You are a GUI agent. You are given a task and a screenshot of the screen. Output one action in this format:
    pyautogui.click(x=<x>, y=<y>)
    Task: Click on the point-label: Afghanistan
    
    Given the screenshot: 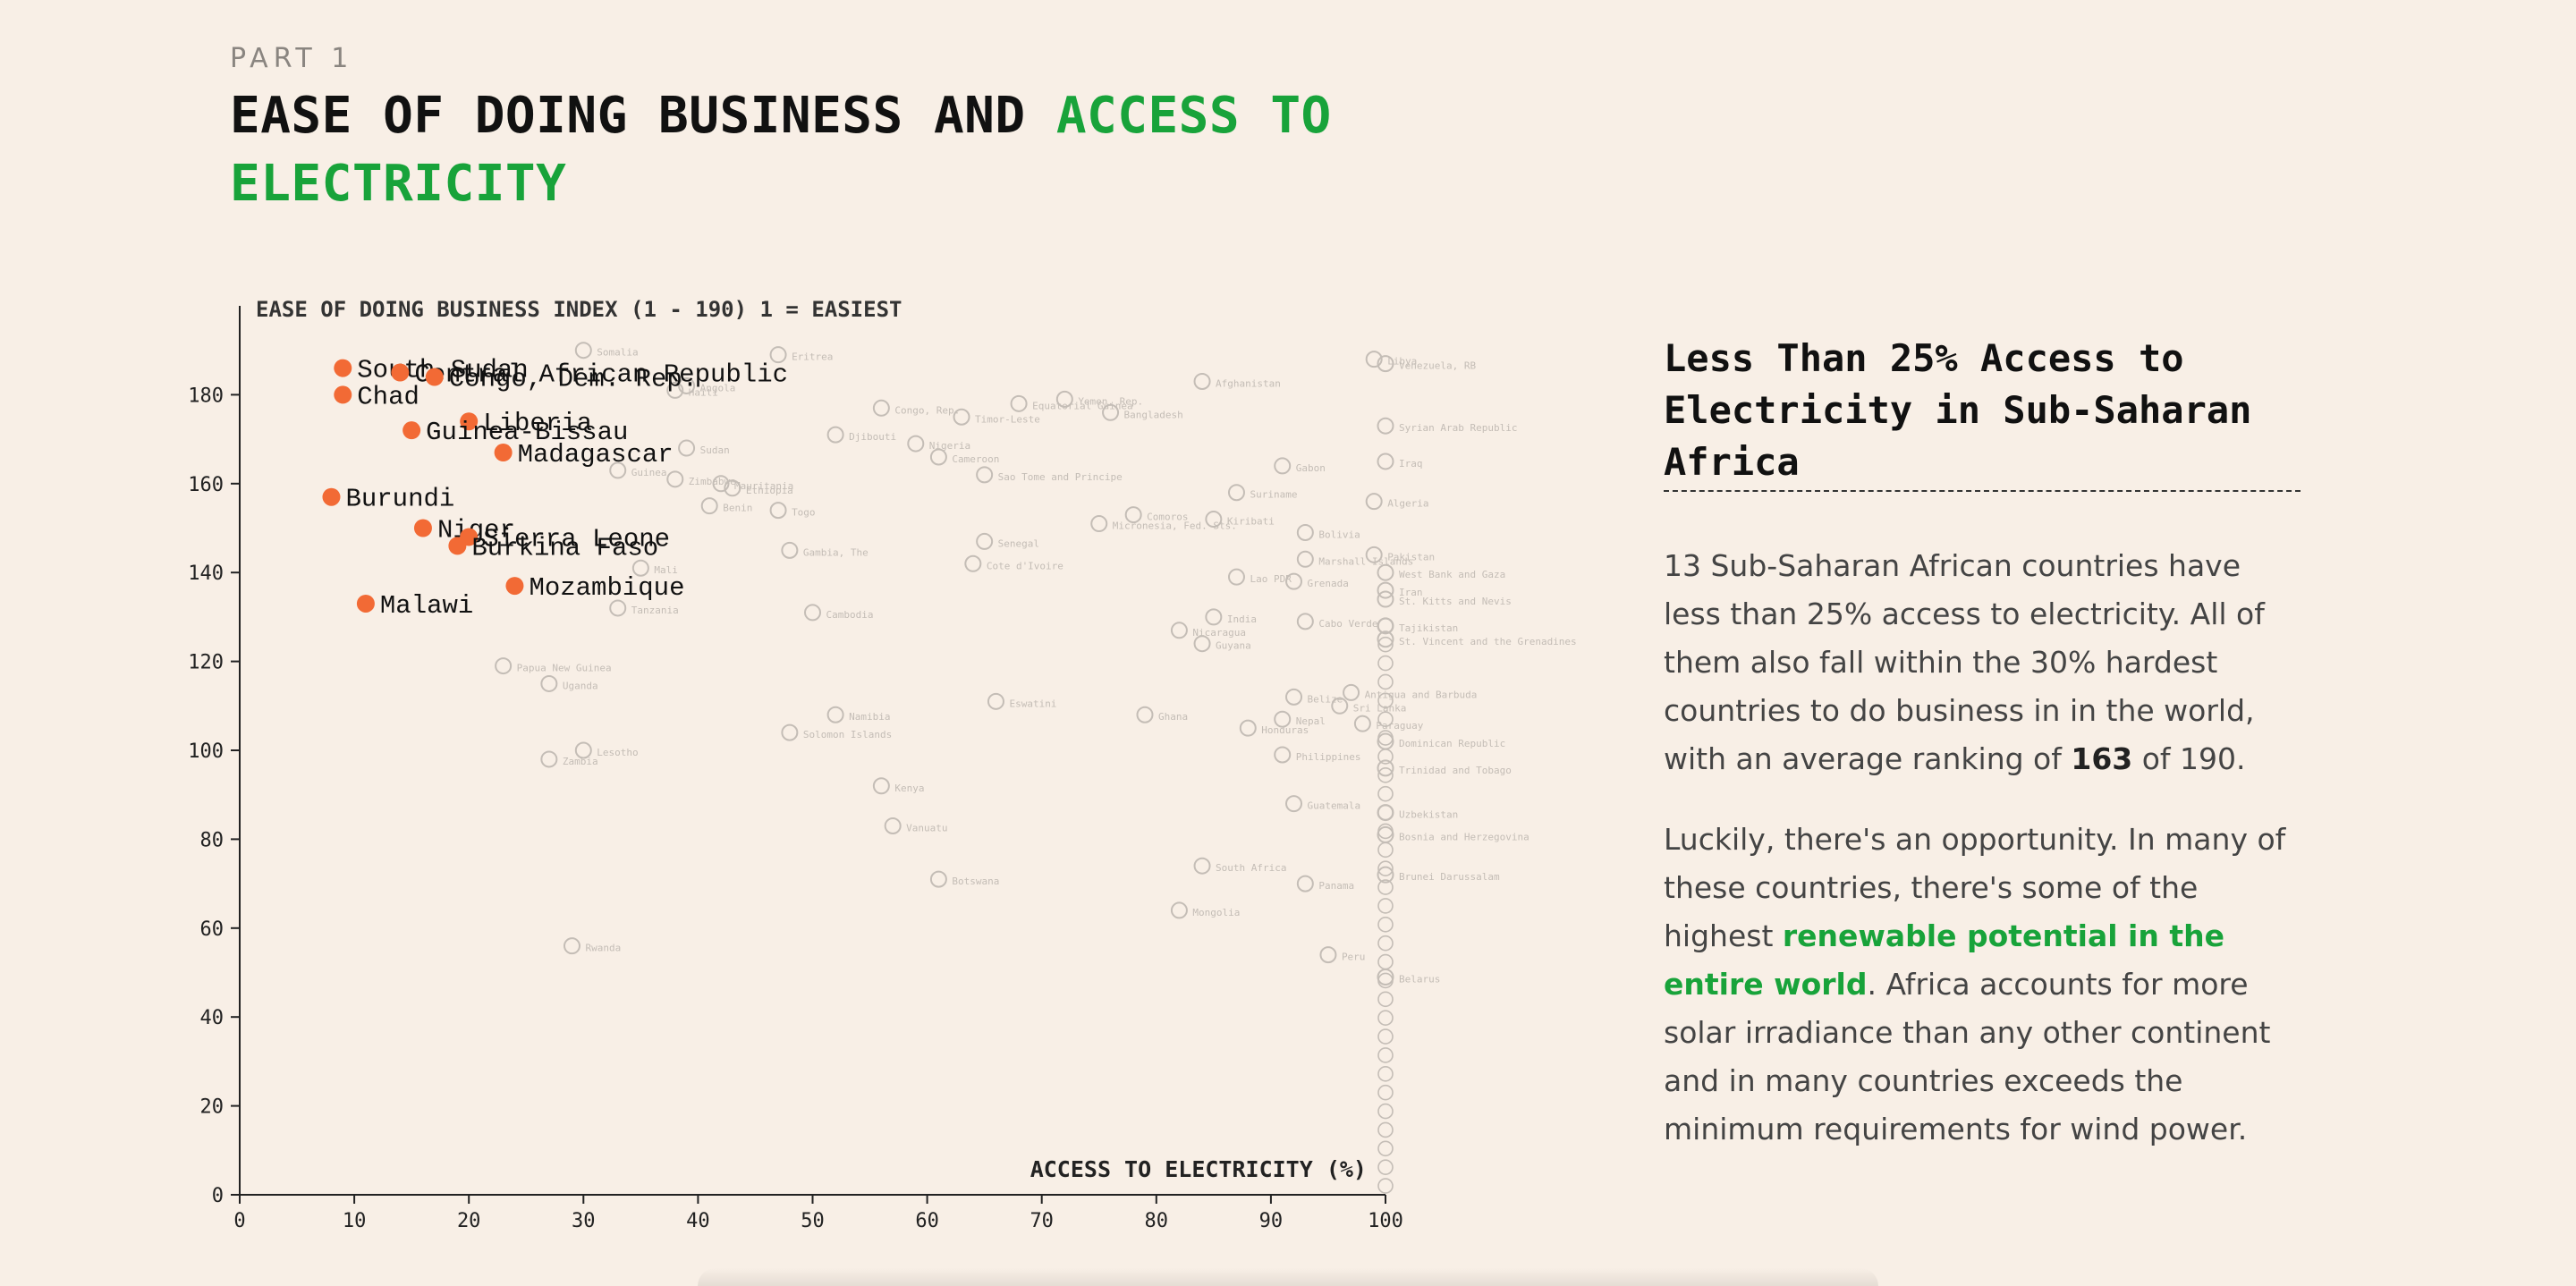 What is the action you would take?
    pyautogui.click(x=1248, y=383)
    